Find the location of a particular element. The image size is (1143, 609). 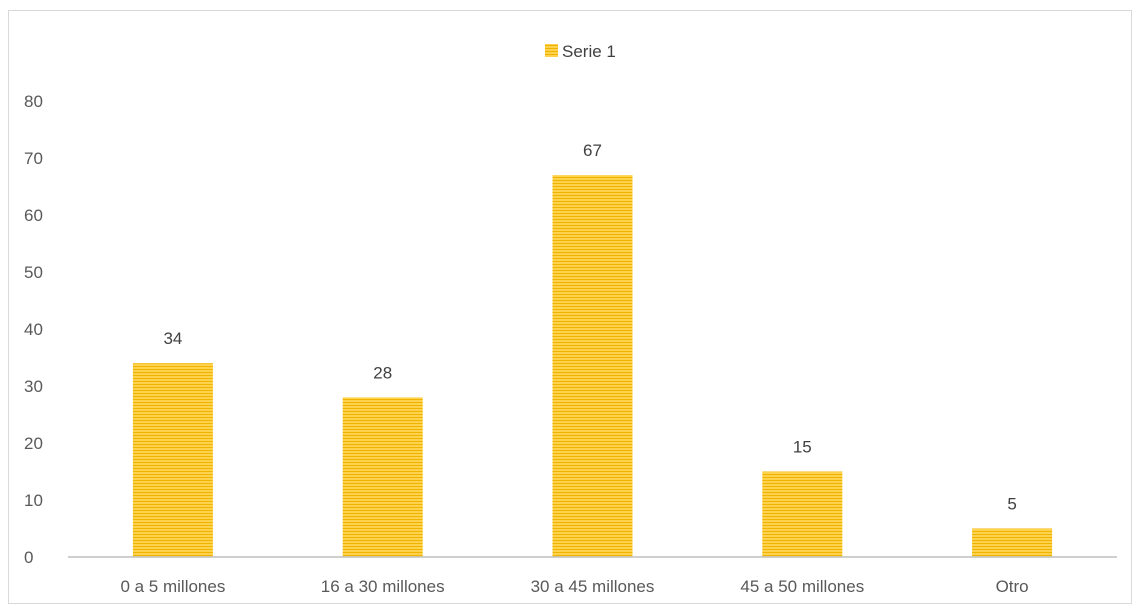

y-tick-label: 50 is located at coordinates (33, 272).